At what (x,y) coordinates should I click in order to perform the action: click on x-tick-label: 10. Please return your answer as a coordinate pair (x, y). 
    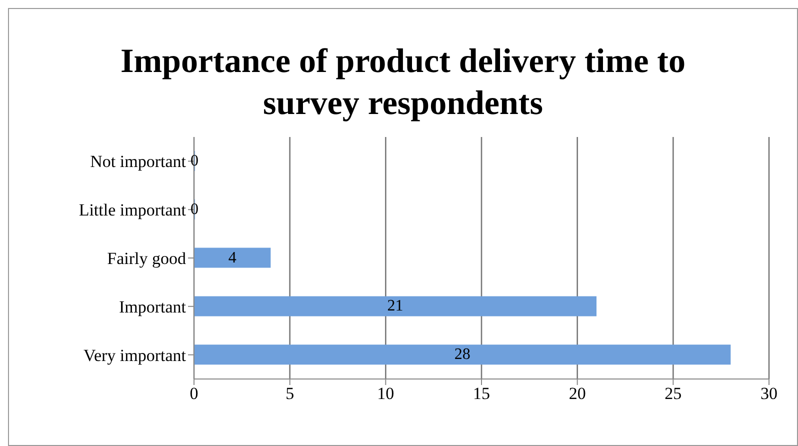
    Looking at the image, I should click on (385, 394).